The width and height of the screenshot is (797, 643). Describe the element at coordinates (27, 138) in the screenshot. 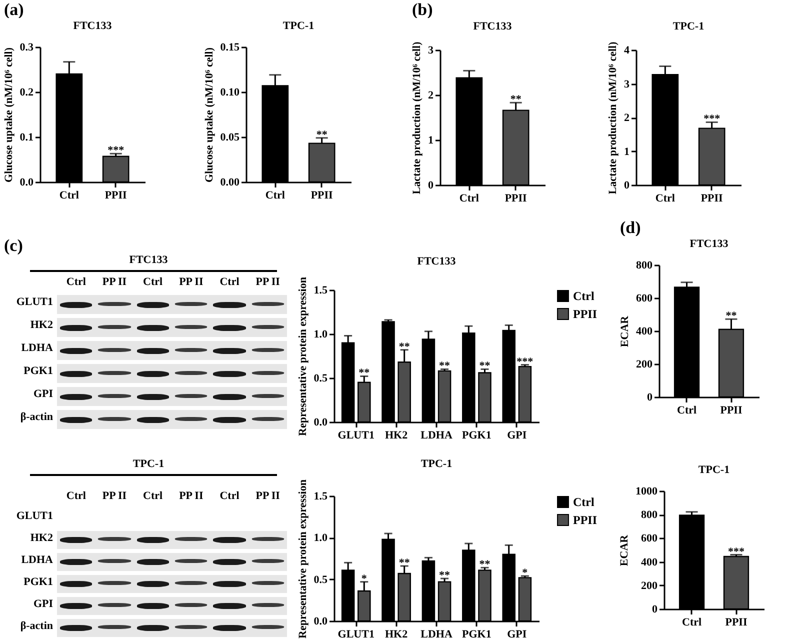

I see `y-tick-label: 0.1` at that location.